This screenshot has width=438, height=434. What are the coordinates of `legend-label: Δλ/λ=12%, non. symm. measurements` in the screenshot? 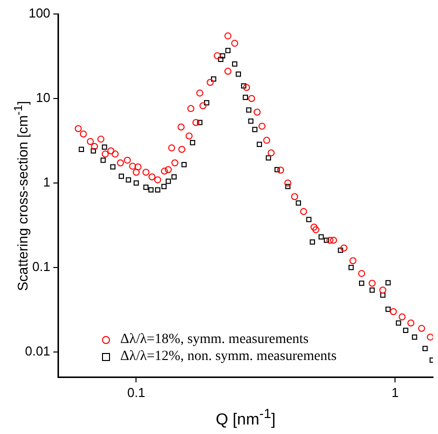 It's located at (228, 357).